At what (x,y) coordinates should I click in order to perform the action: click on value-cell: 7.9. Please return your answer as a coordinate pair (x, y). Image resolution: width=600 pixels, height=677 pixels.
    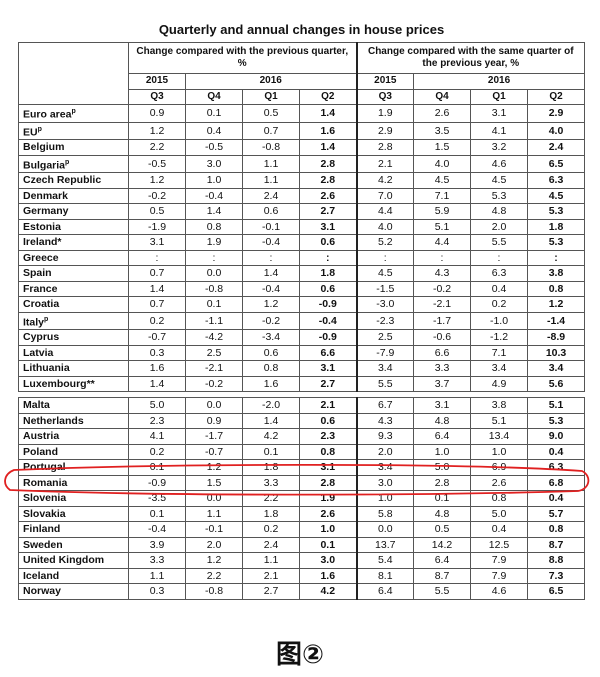
    Looking at the image, I should click on (499, 575).